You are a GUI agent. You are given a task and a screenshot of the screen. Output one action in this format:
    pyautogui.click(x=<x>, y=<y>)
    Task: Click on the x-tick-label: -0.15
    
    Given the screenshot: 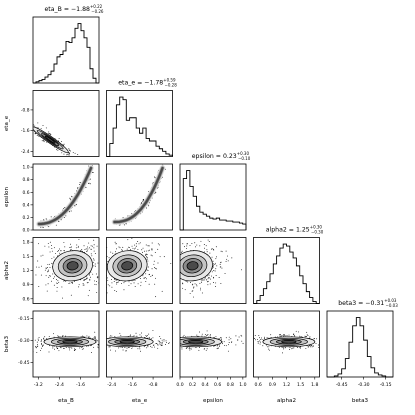 What is the action you would take?
    pyautogui.click(x=386, y=385)
    